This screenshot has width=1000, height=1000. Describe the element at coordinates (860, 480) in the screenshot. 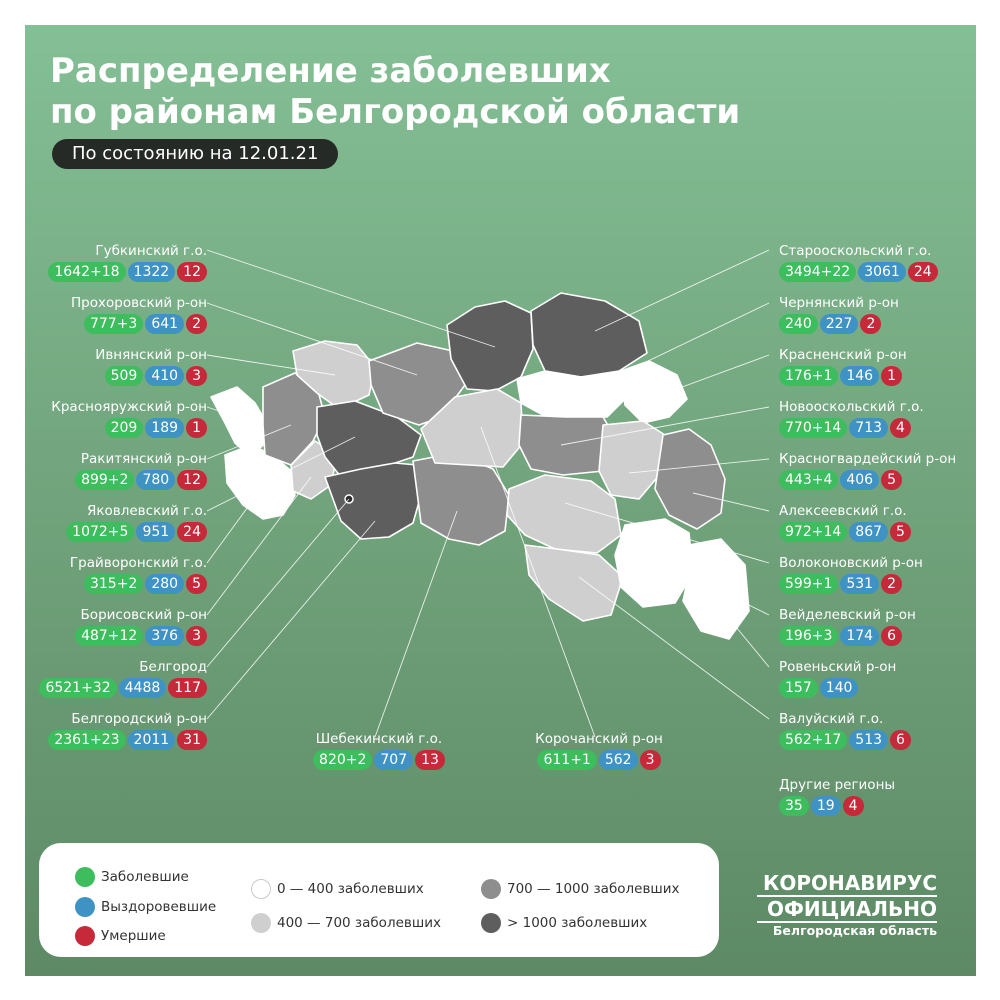

I see `recovered-count: 406` at that location.